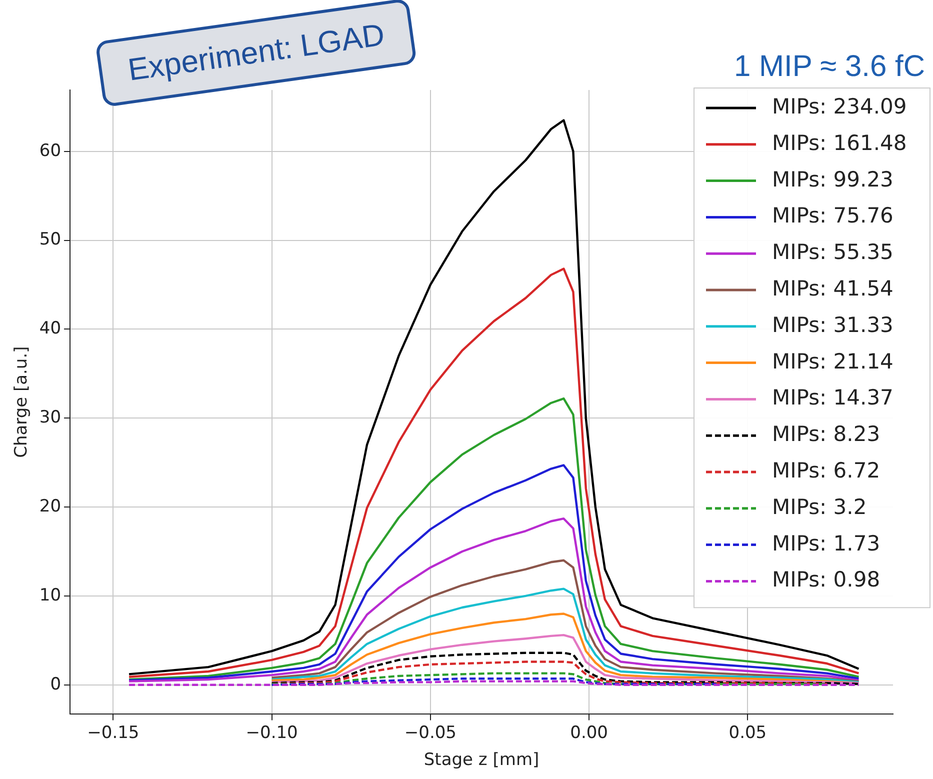 This screenshot has width=933, height=779. What do you see at coordinates (826, 580) in the screenshot?
I see `legend-label: MIPs: 0.98` at bounding box center [826, 580].